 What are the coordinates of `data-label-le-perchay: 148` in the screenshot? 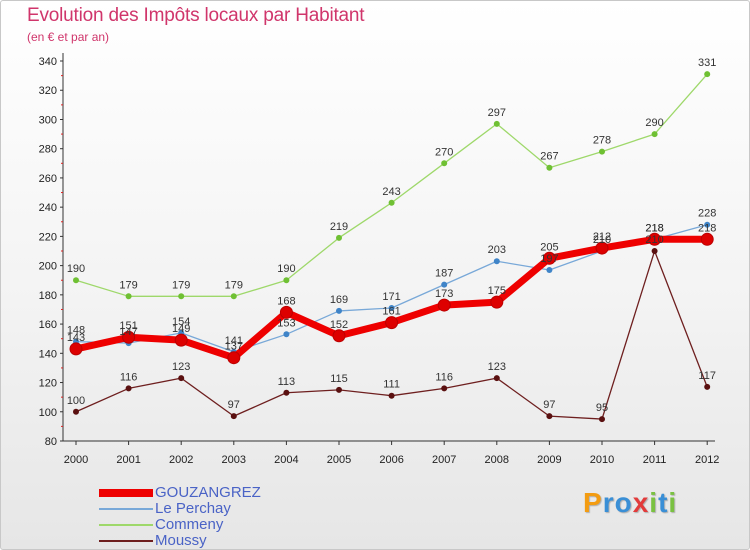 It's located at (76, 331).